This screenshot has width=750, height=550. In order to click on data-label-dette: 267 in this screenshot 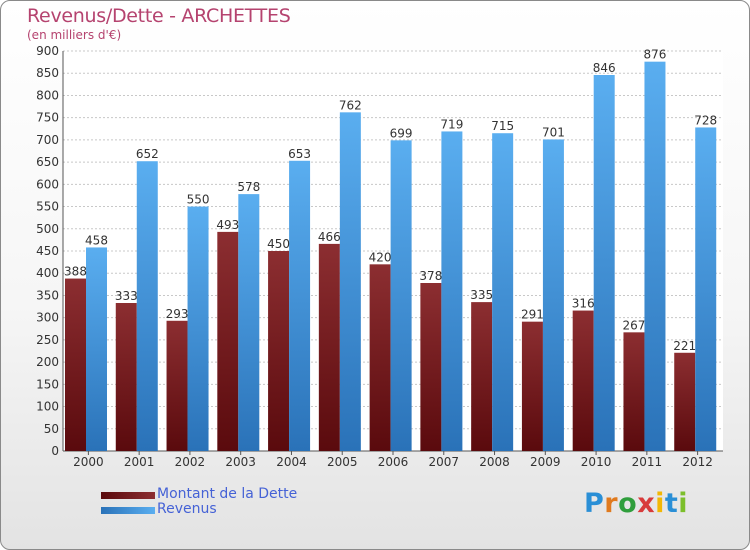, I will do `click(634, 325)`.